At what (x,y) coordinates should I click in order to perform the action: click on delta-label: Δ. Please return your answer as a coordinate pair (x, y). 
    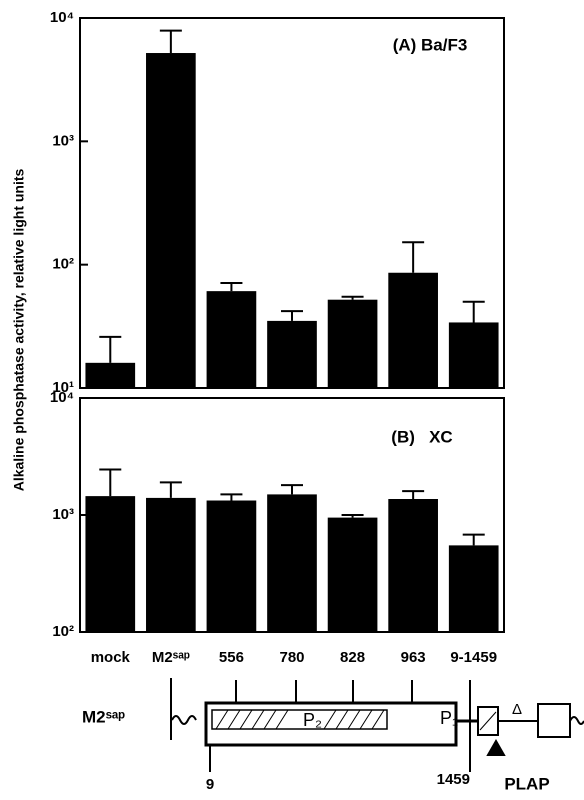
    Looking at the image, I should click on (517, 709).